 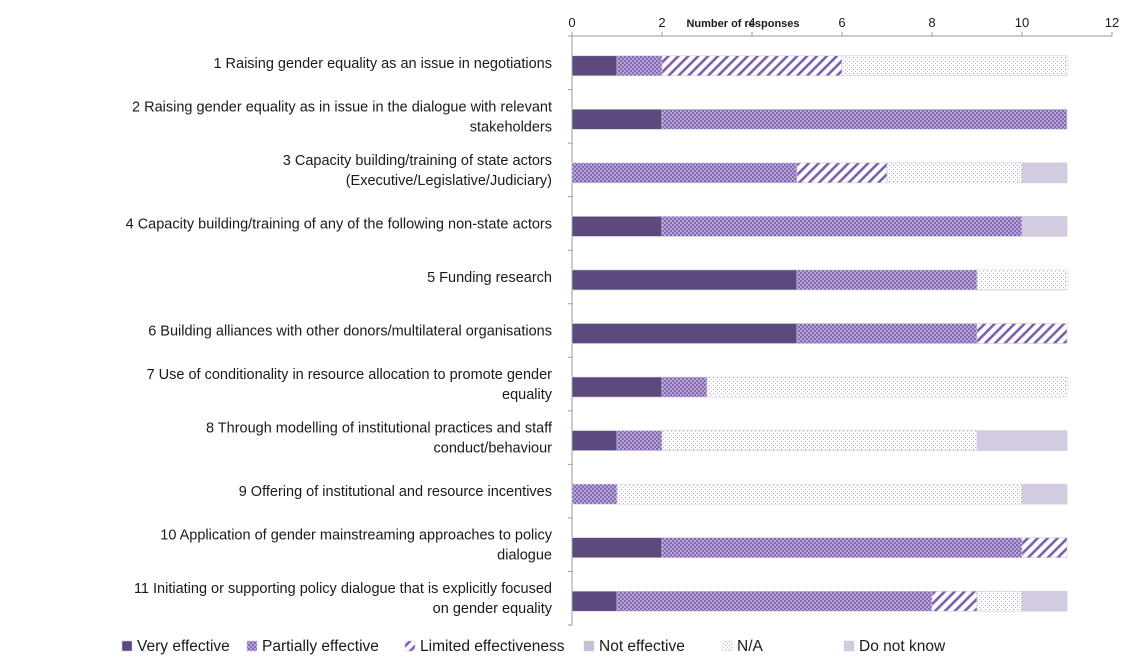 I want to click on category-label: 5 Funding research, so click(x=489, y=278).